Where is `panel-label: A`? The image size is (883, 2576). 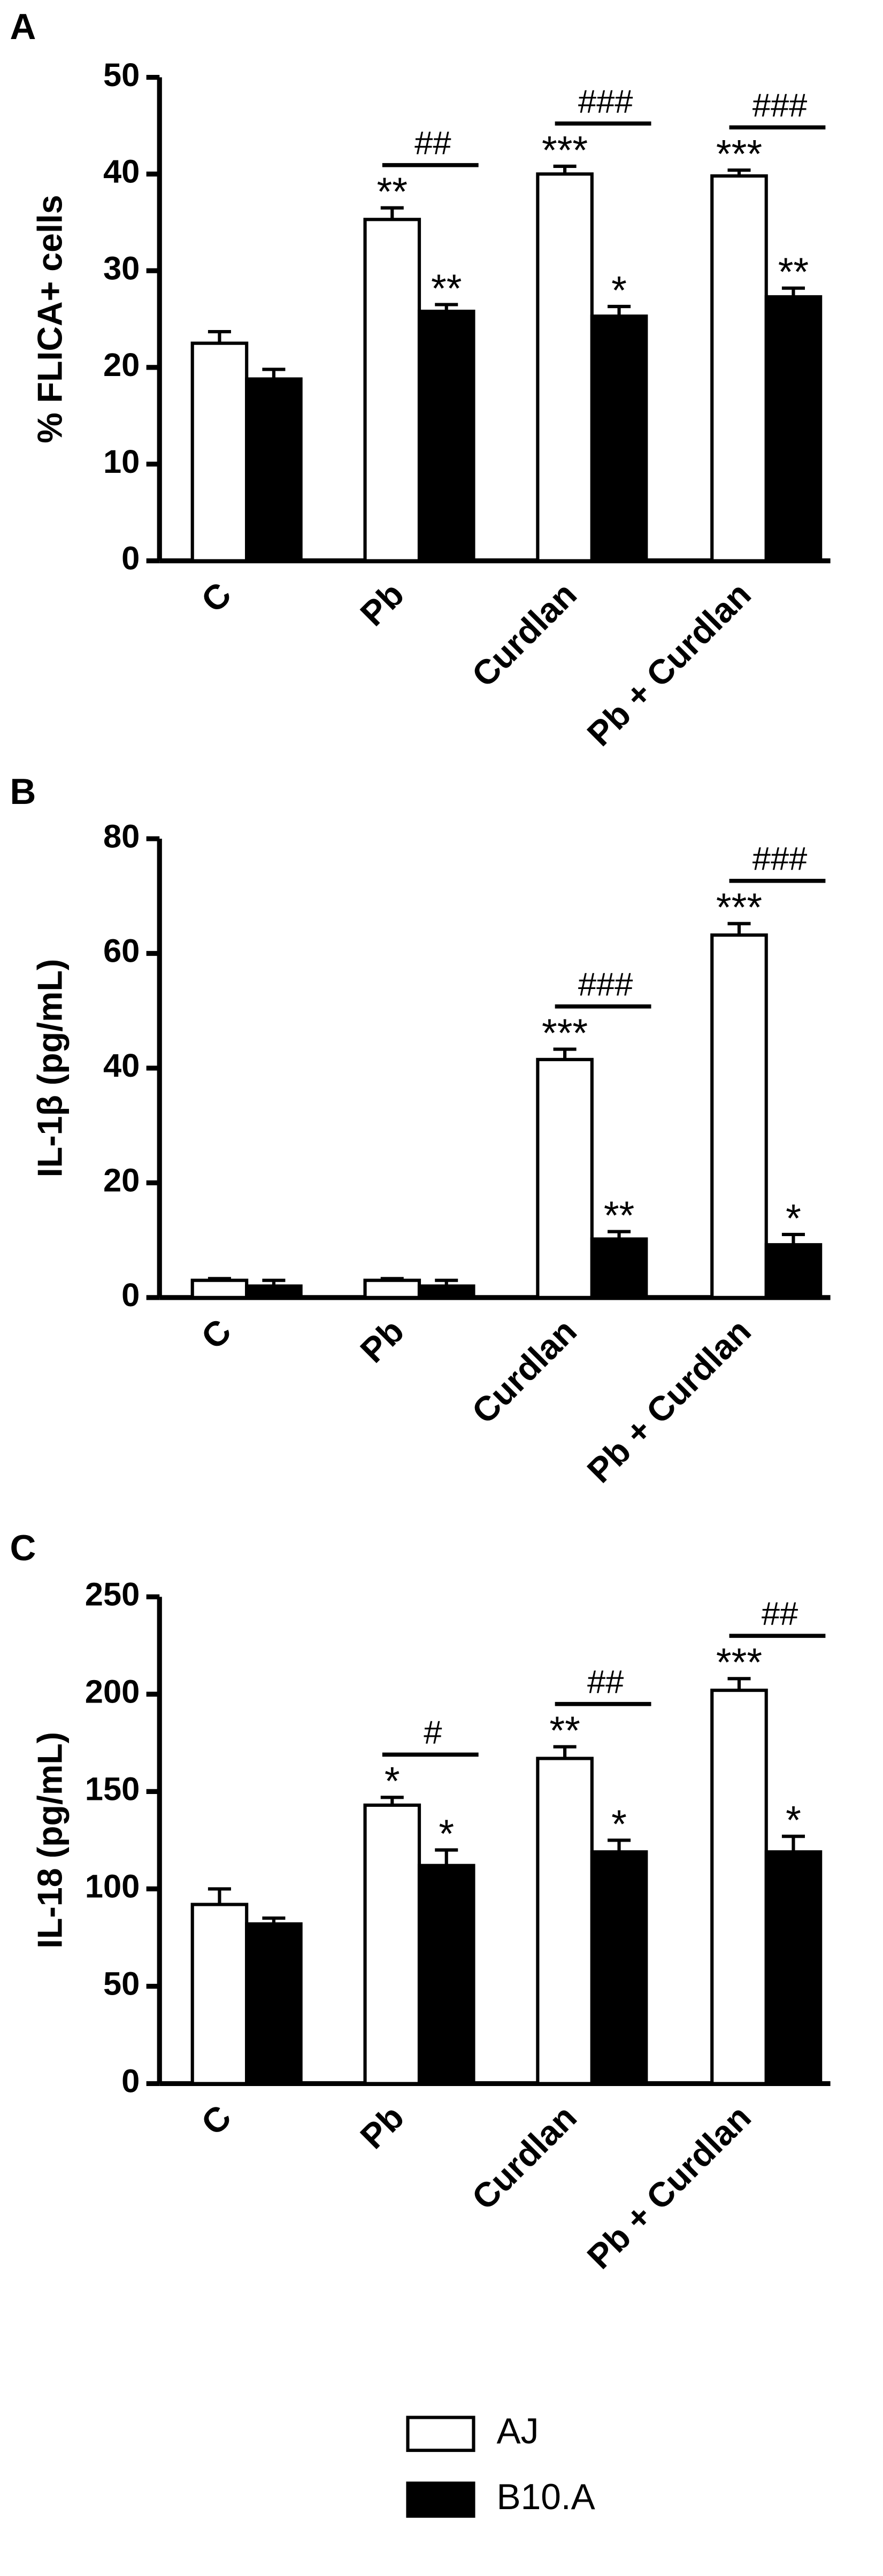
panel-label: A is located at coordinates (23, 27).